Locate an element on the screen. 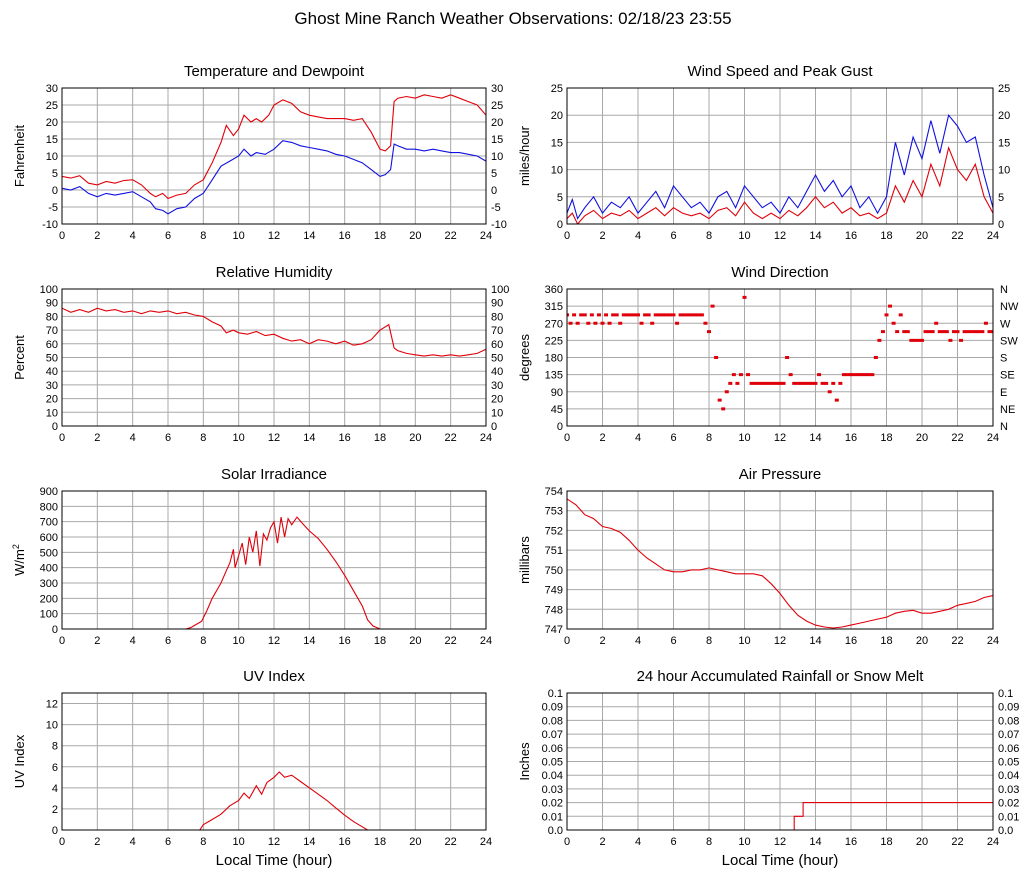  y-tick-label-right: 25 is located at coordinates (497, 106).